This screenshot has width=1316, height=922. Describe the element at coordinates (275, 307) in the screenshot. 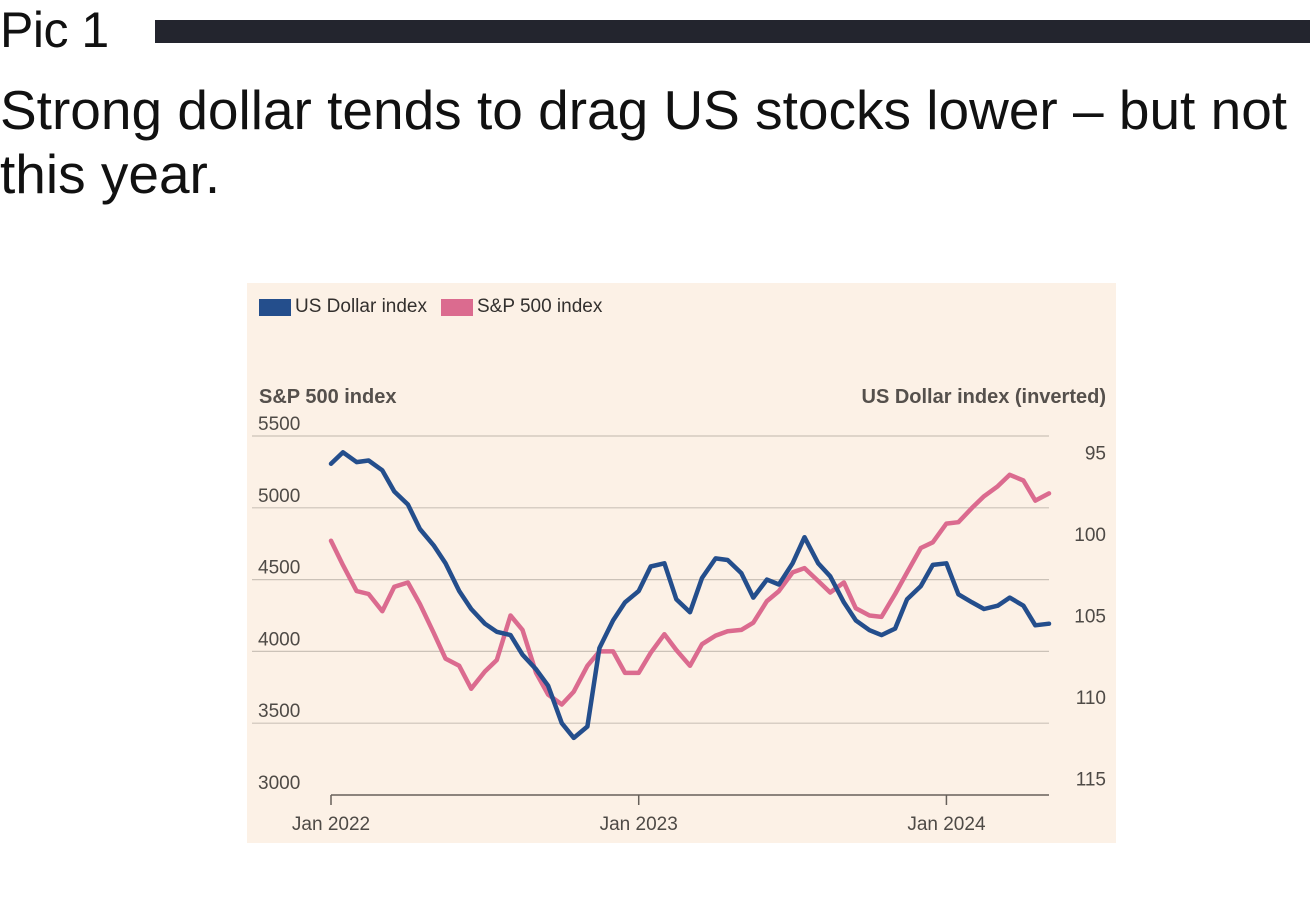

I see `legend-swatch-usd` at that location.